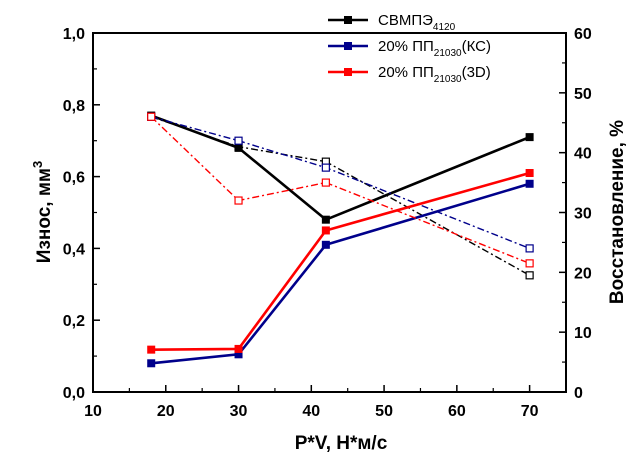 The image size is (635, 456). What do you see at coordinates (406, 46) in the screenshot?
I see `pp-ks-legend-main: 20% ПП` at bounding box center [406, 46].